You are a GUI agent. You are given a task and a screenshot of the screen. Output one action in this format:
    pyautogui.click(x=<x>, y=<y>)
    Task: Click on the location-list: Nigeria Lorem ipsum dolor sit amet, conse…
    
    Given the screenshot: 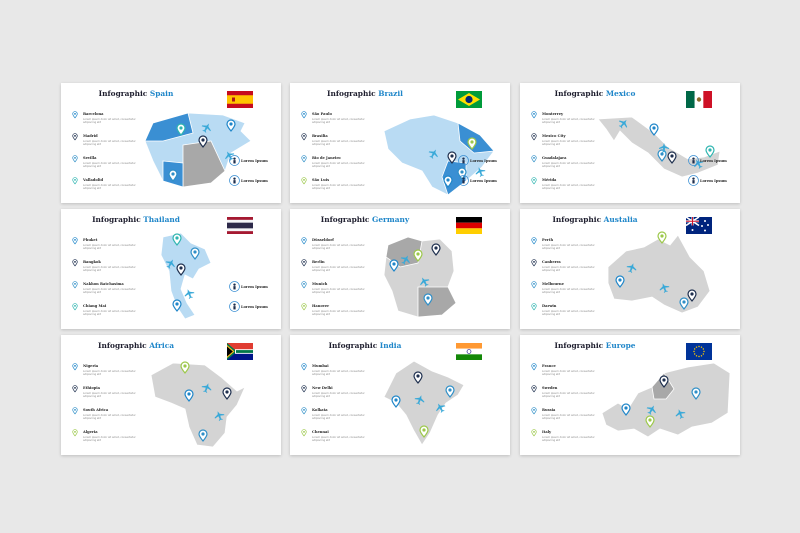 What is the action you would take?
    pyautogui.click(x=106, y=407)
    